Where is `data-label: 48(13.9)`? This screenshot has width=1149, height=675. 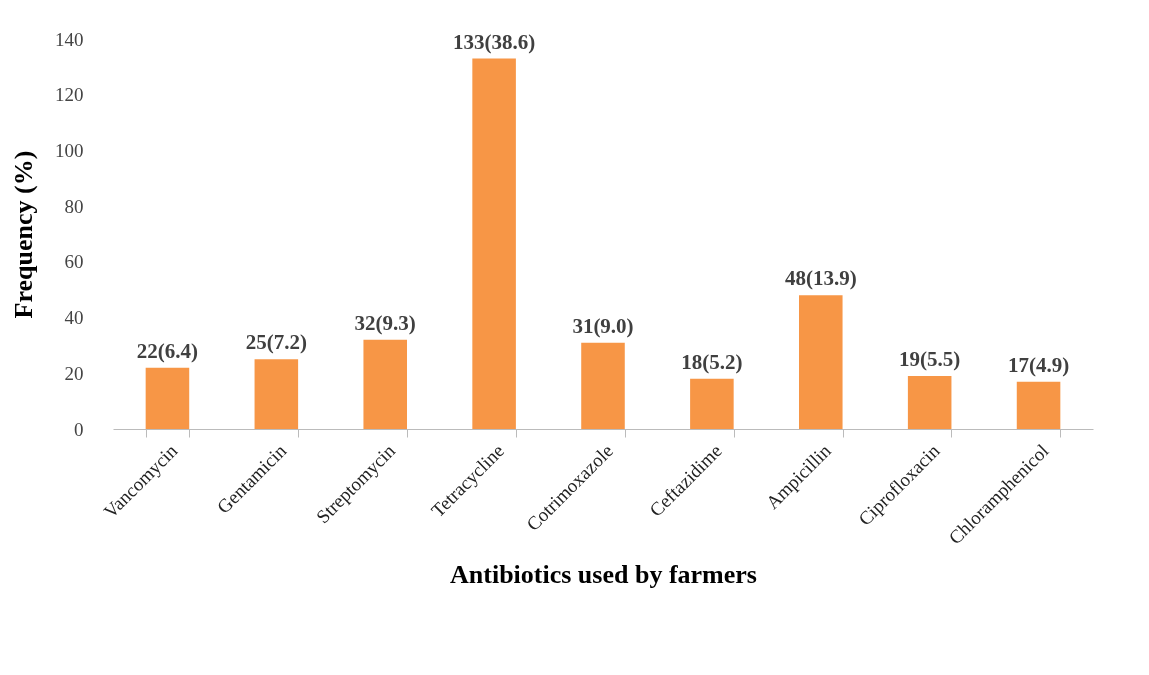 data-label: 48(13.9) is located at coordinates (820, 278).